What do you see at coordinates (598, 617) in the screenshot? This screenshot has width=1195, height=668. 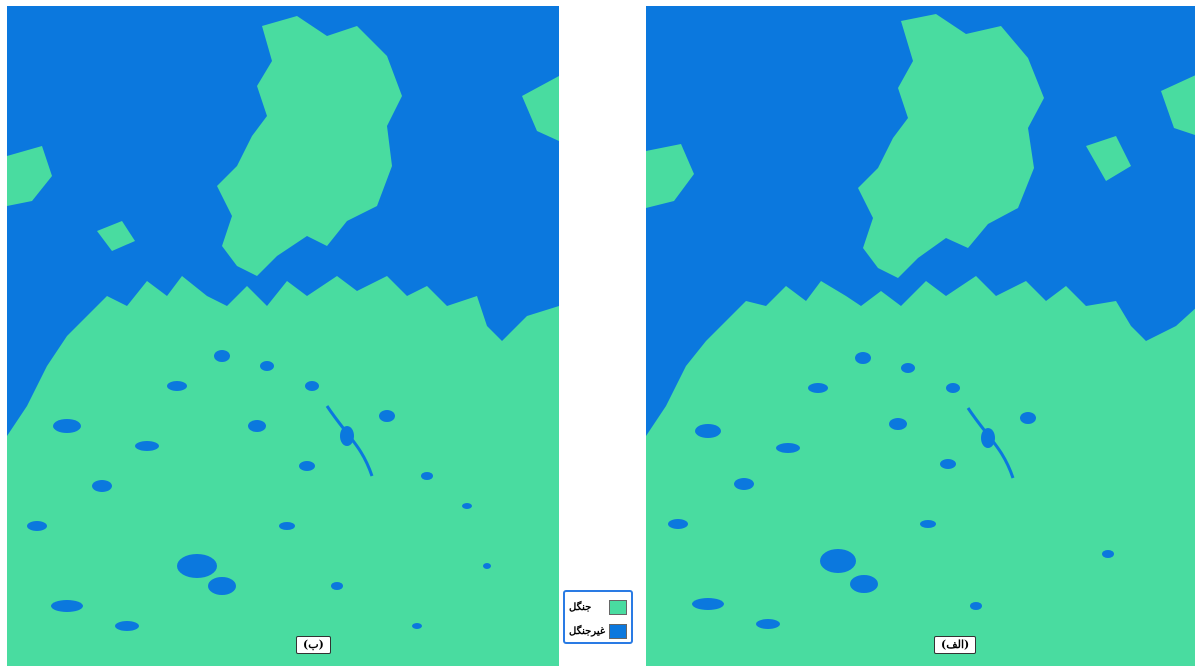 I see `legend: جنگل غیرجنگل` at bounding box center [598, 617].